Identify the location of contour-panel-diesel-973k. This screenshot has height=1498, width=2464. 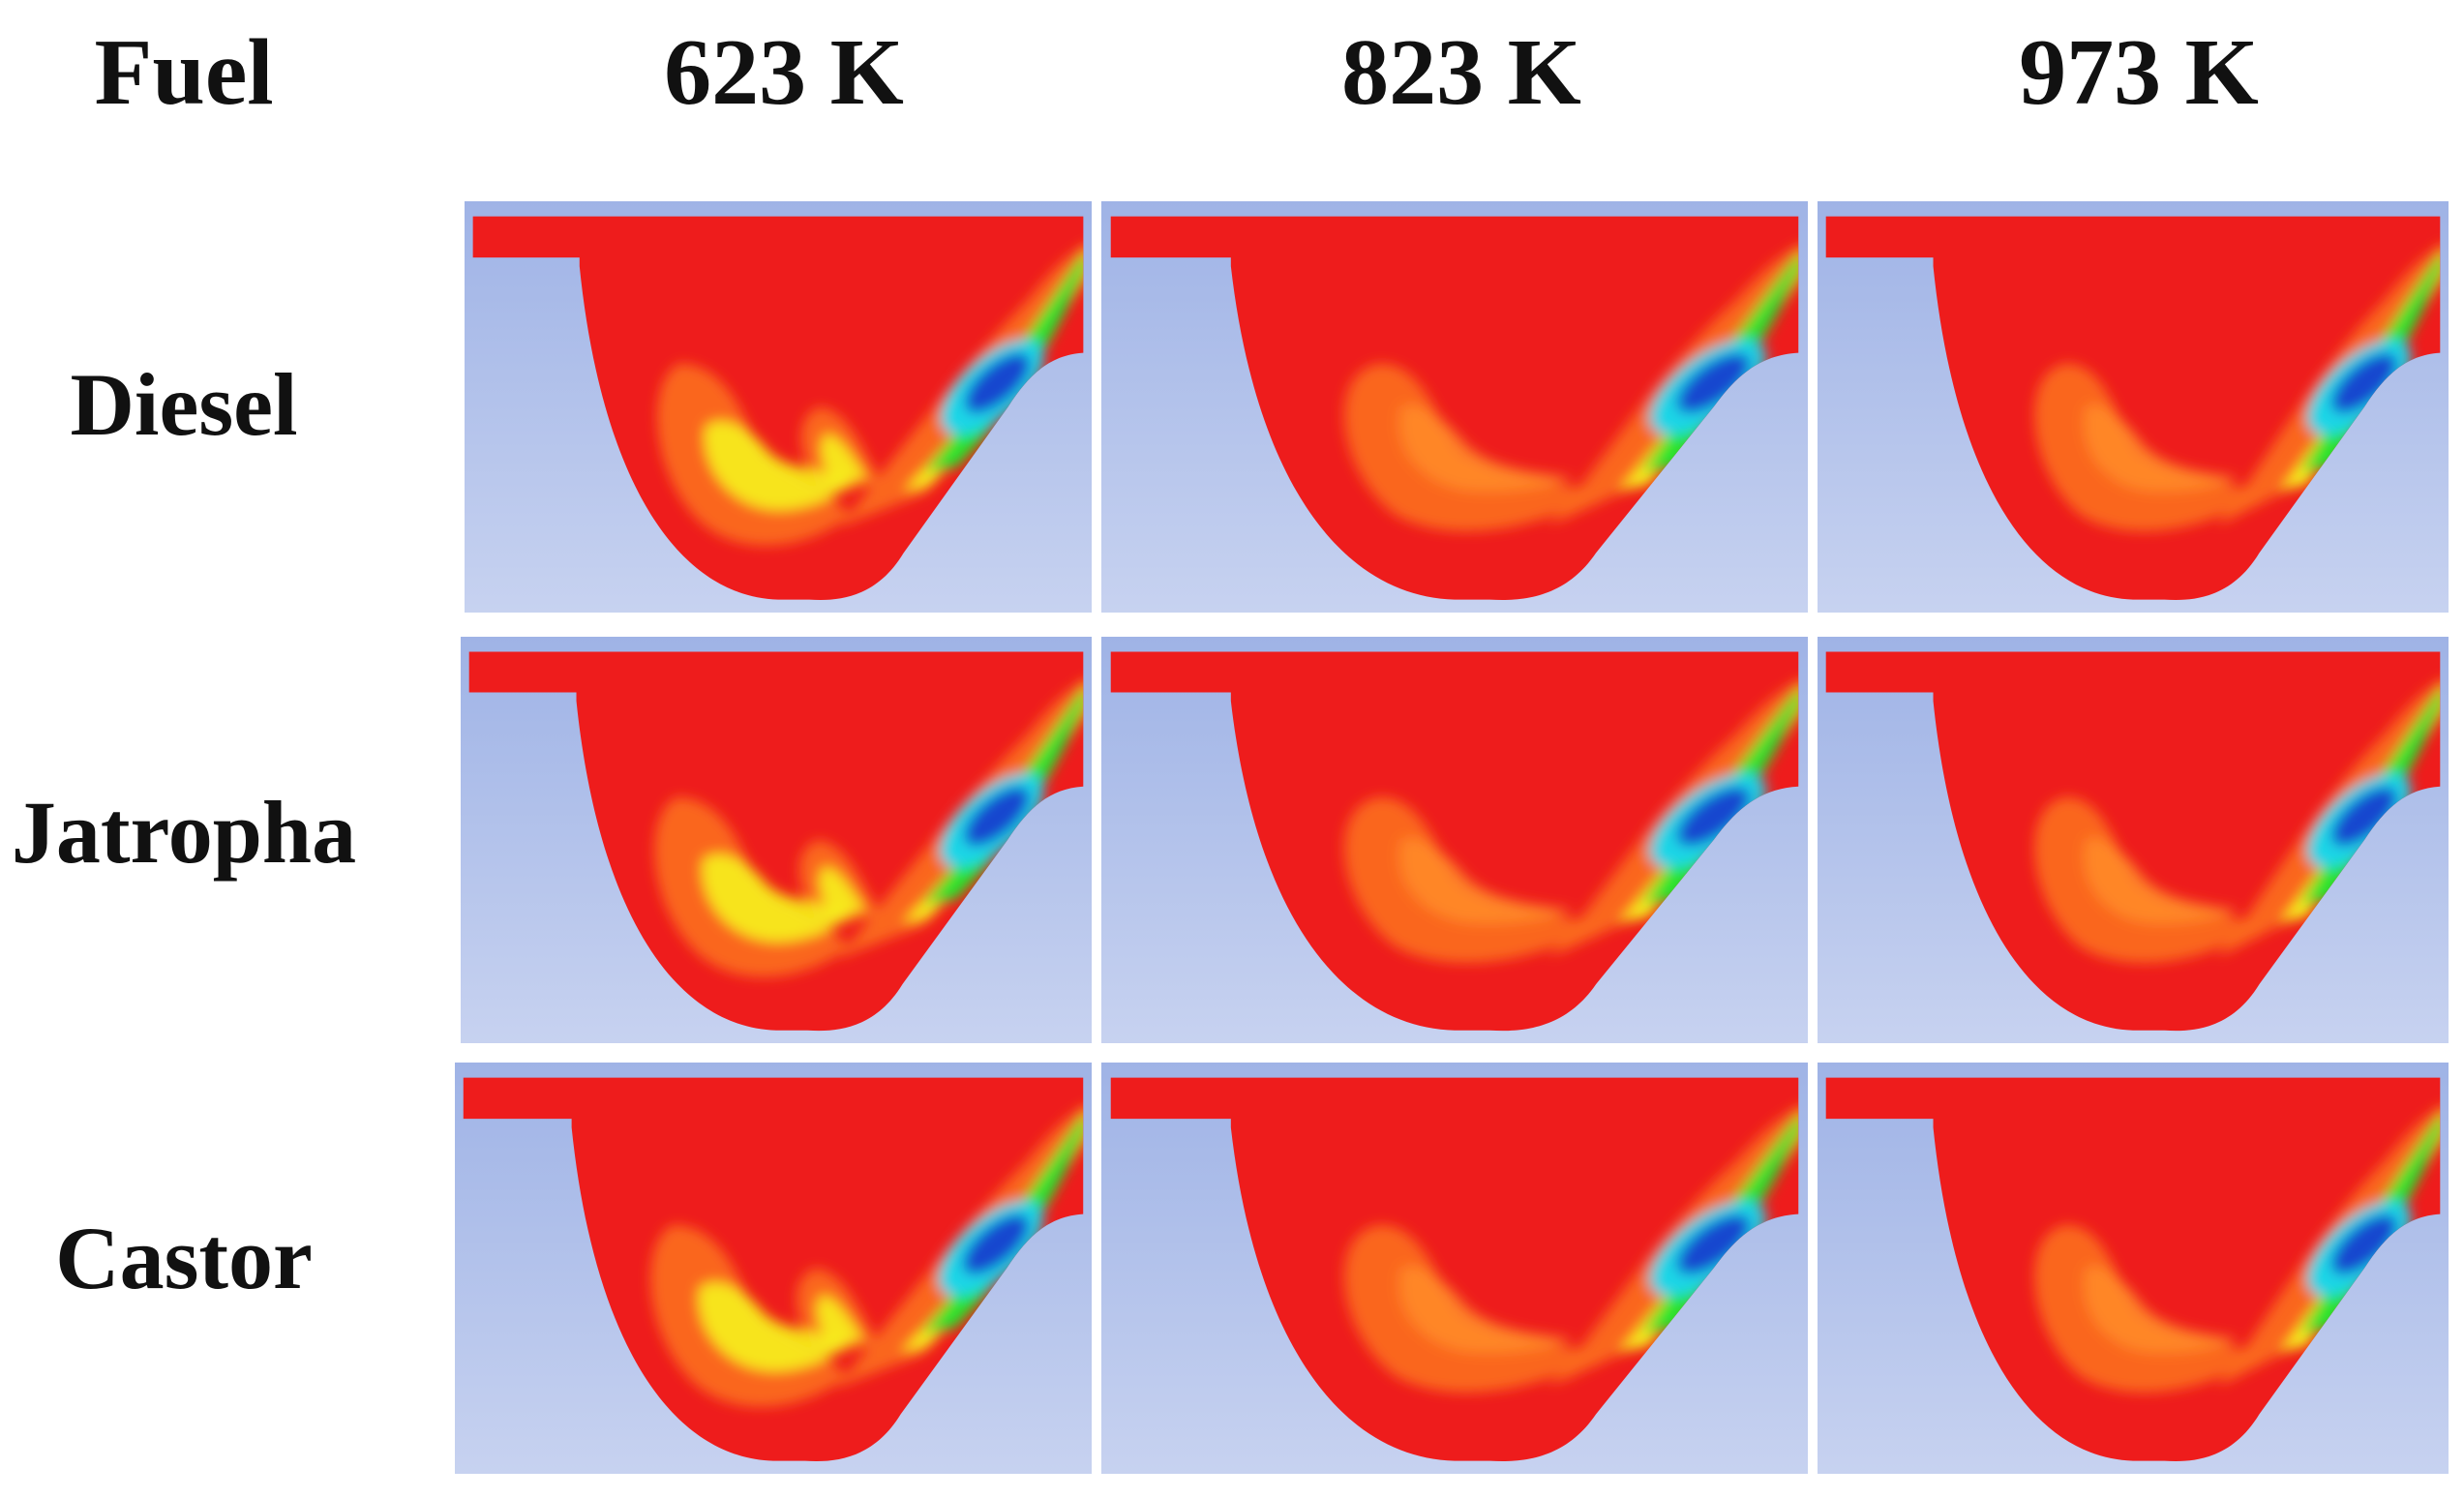
(2133, 407).